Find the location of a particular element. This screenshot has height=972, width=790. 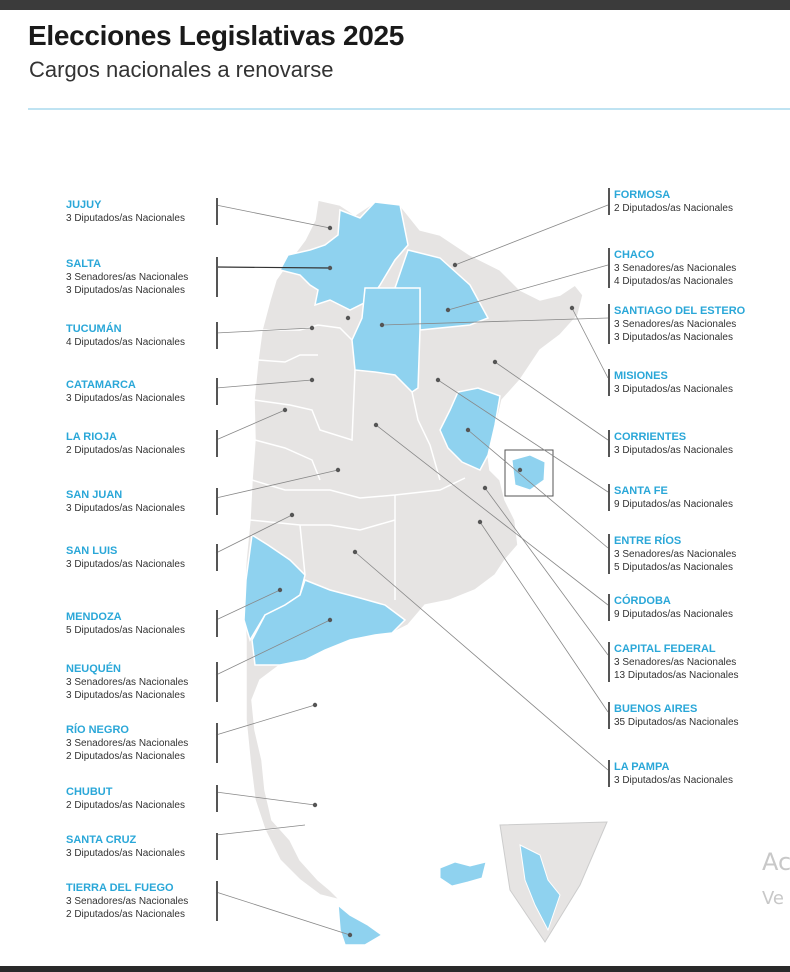

province-name: SAN LUIS is located at coordinates (92, 551).